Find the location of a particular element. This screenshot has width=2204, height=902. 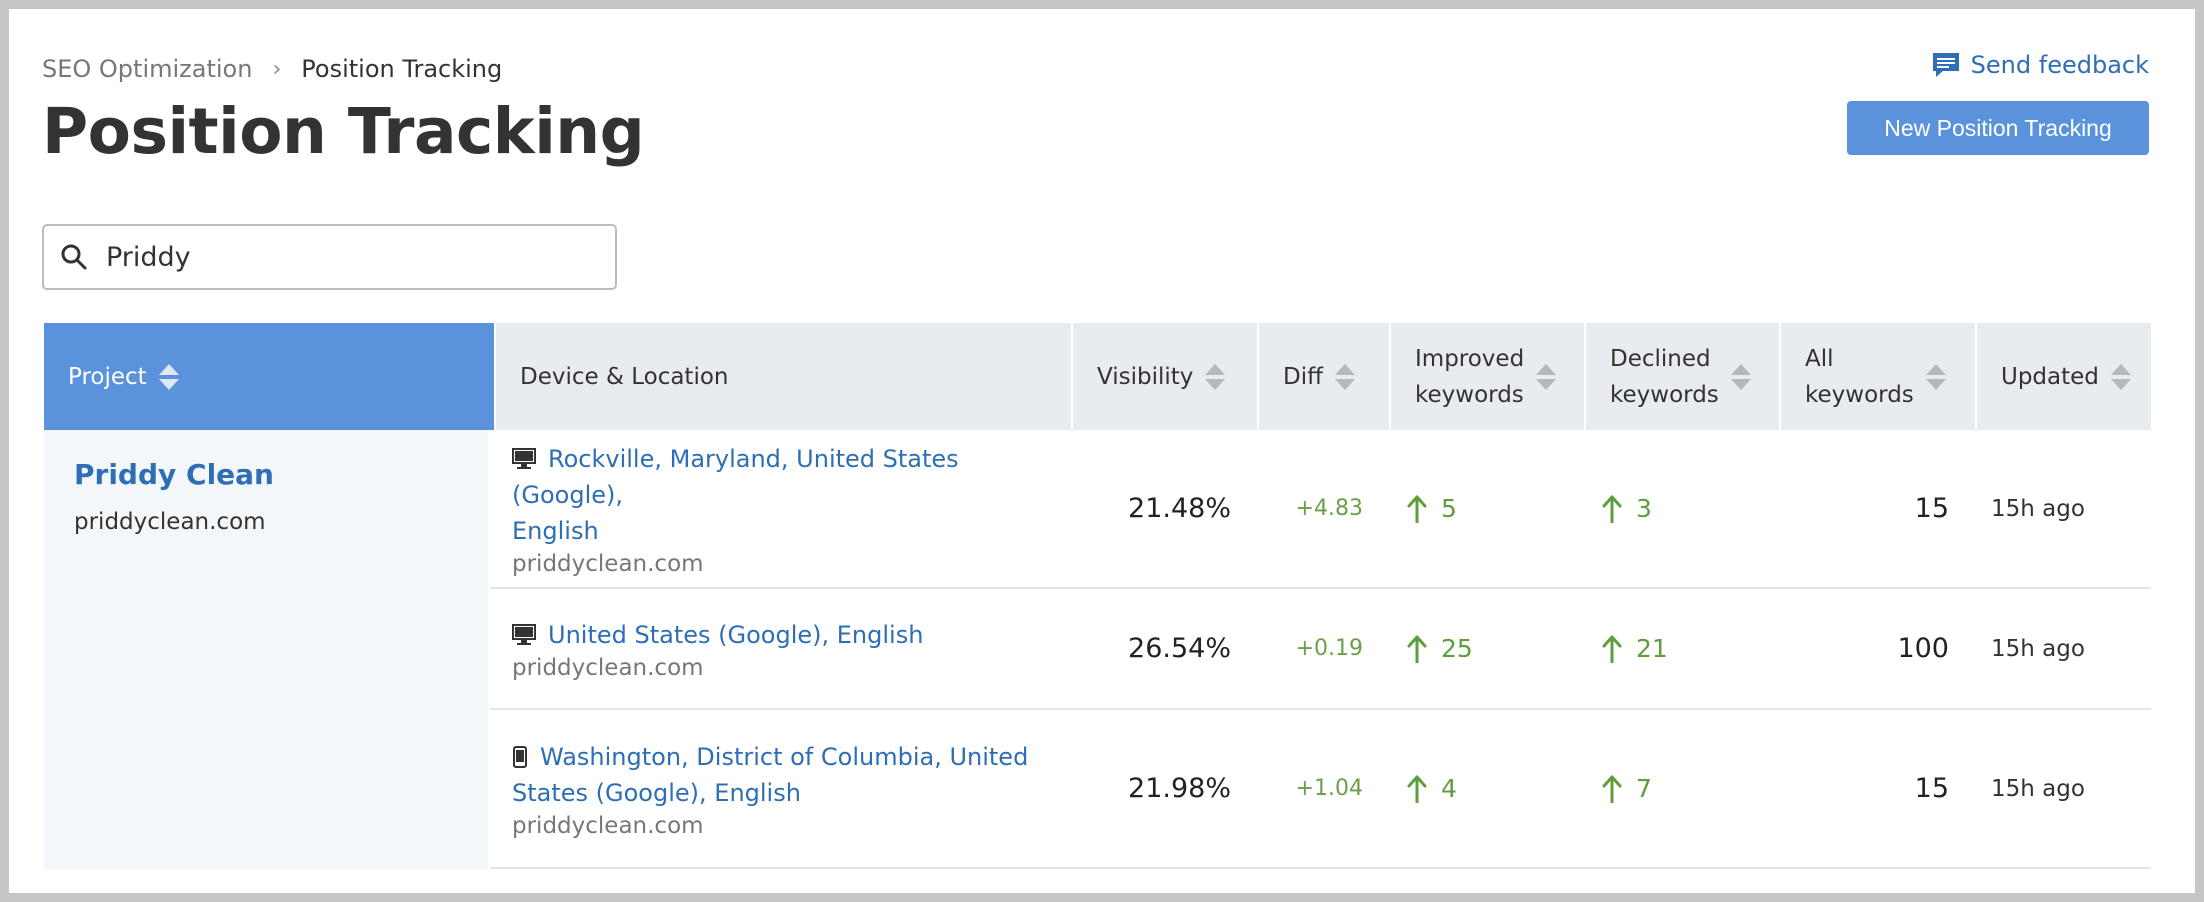

send-feedback-link: Send feedback is located at coordinates (2040, 65).